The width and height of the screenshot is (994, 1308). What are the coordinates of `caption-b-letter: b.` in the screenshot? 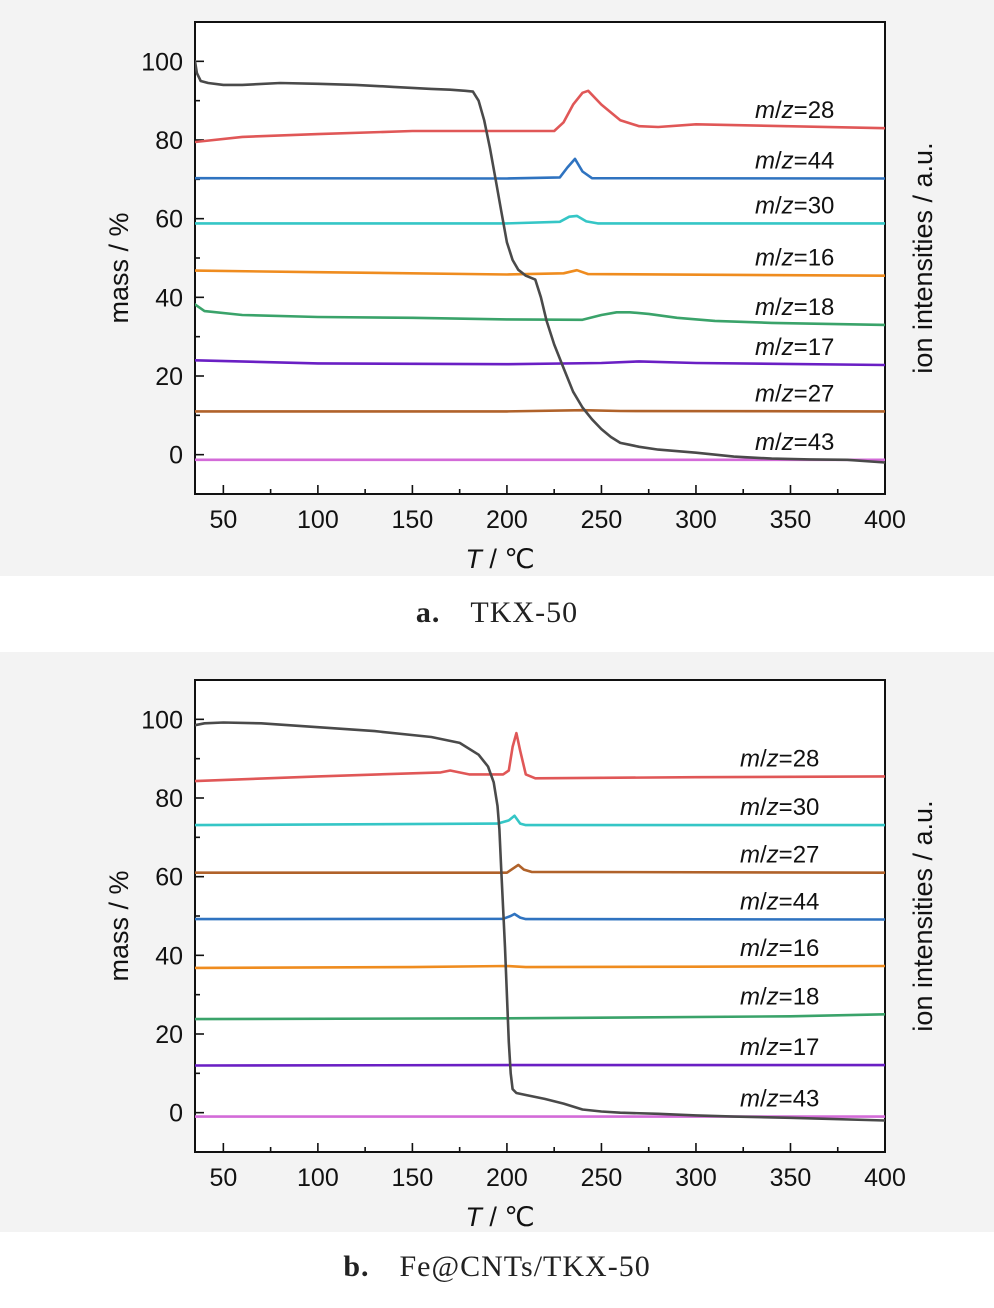 It's located at (356, 1266).